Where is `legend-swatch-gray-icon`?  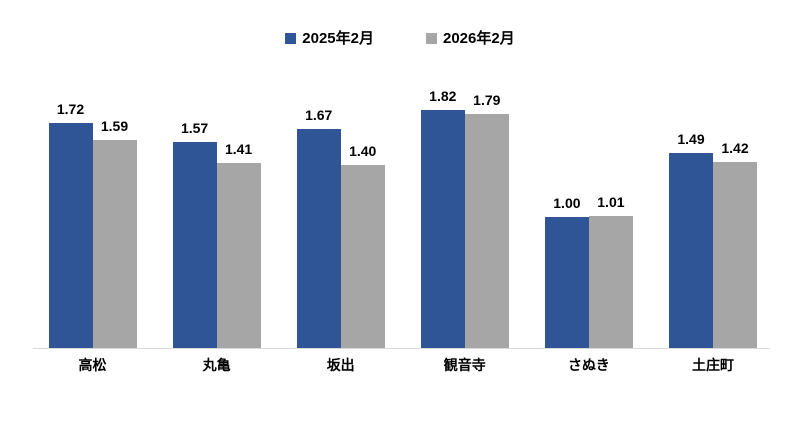 legend-swatch-gray-icon is located at coordinates (431, 38).